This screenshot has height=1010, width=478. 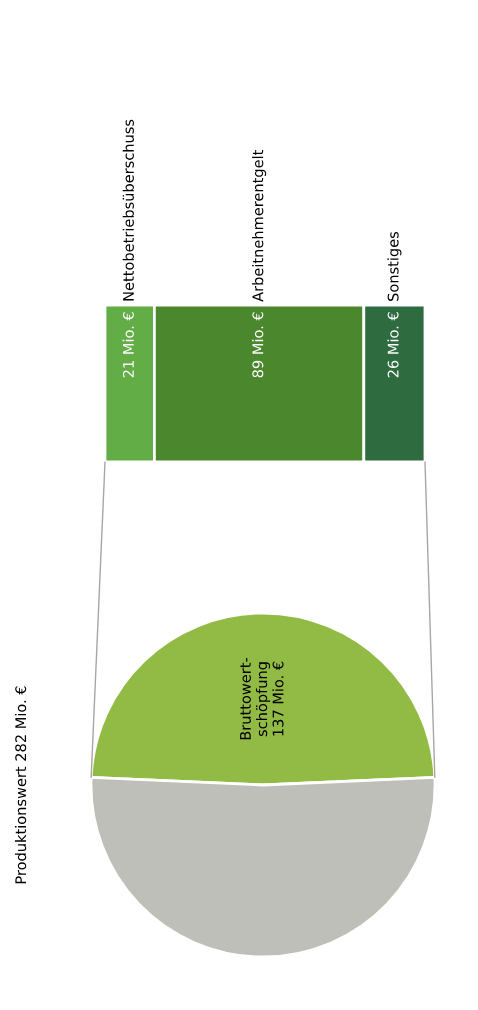 I want to click on data-label: 137 Mio. €, so click(x=278, y=698).